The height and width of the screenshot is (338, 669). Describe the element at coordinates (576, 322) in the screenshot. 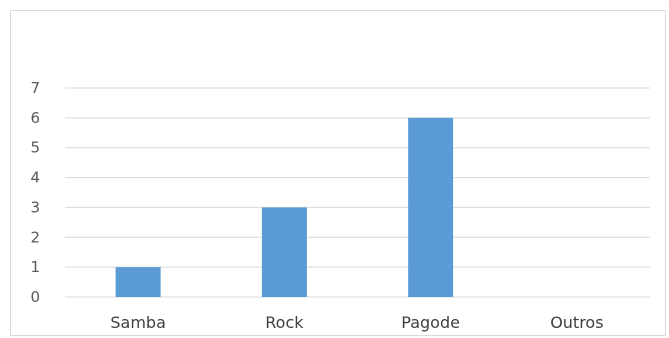

I see `x-tick-label-outros: Outros` at that location.